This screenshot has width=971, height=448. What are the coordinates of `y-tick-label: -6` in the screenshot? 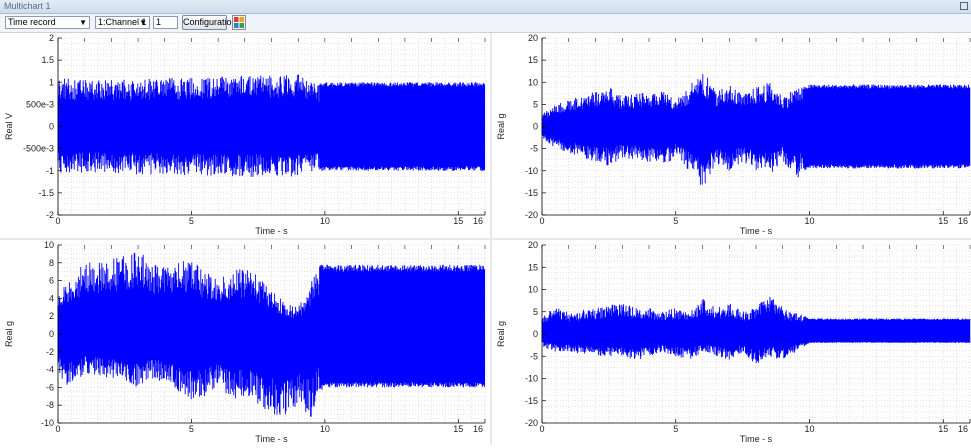 It's located at (50, 387).